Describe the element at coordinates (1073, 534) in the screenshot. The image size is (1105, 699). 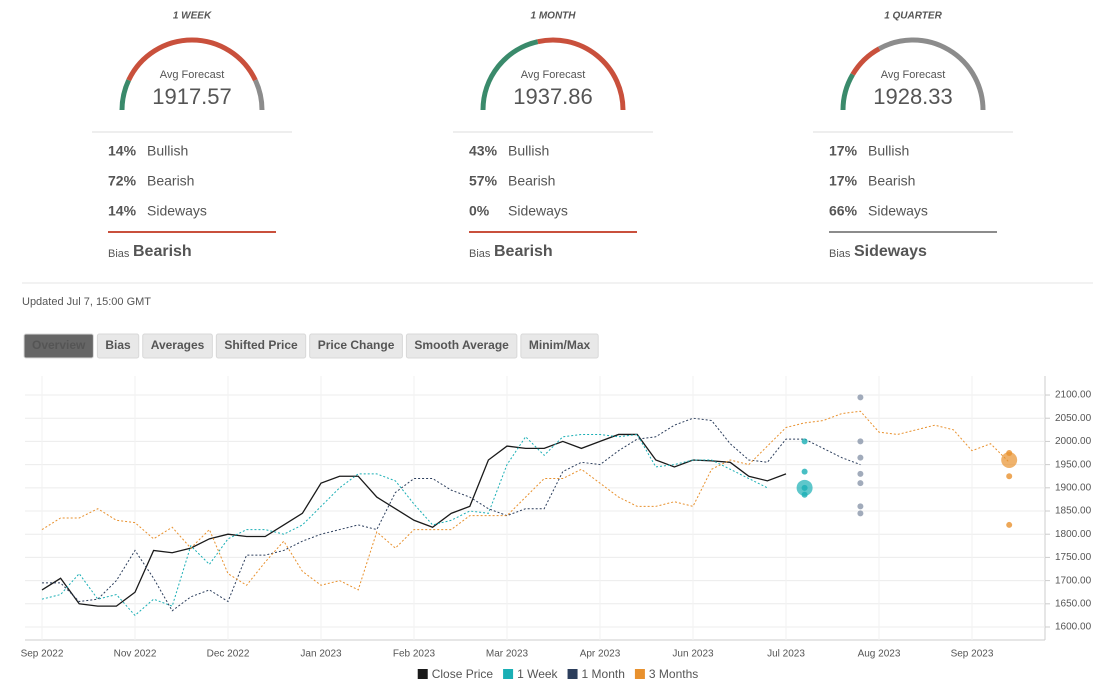
I see `y-tick-label: 1800.00` at that location.